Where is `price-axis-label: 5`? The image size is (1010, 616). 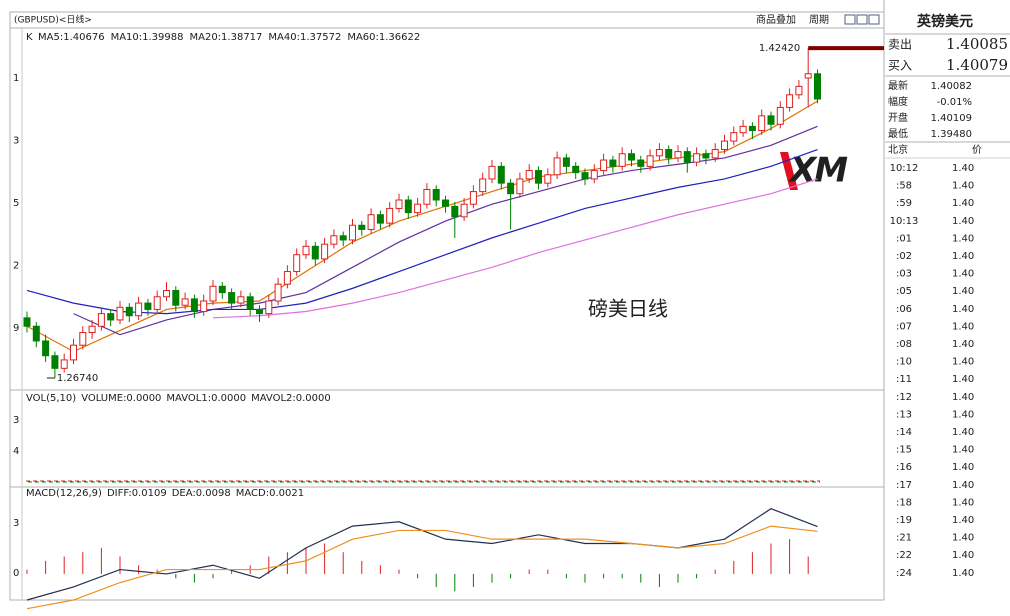 price-axis-label: 5 is located at coordinates (16, 203).